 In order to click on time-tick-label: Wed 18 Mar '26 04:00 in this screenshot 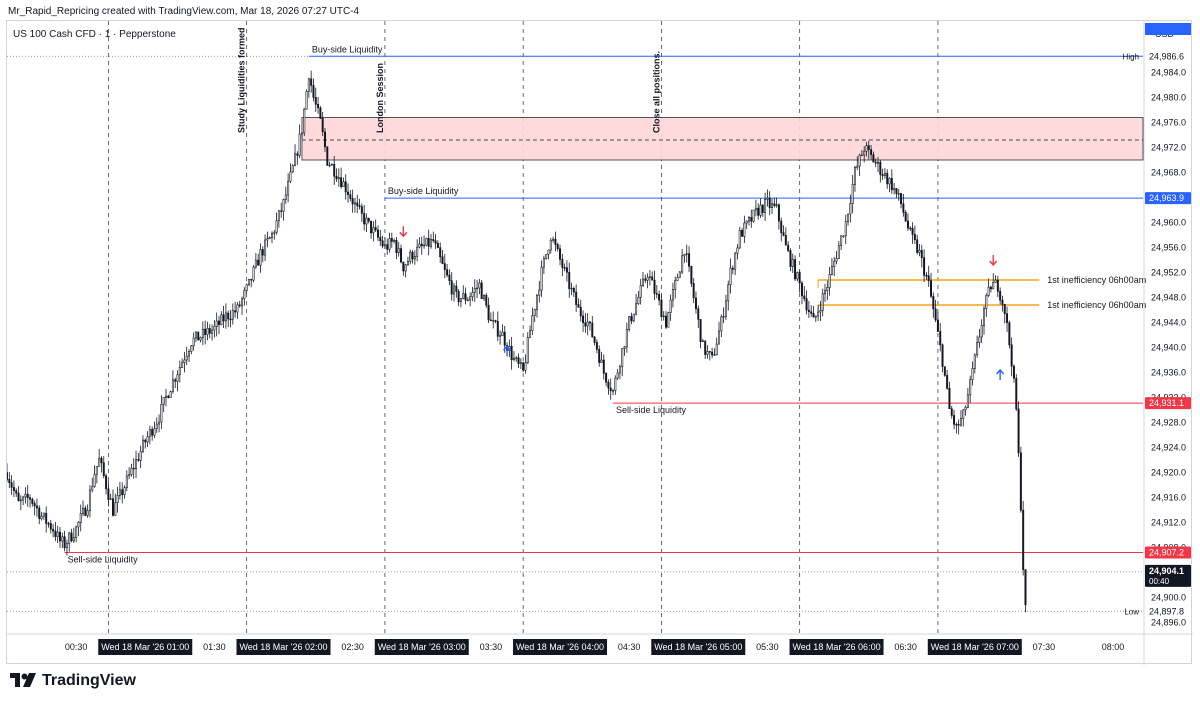, I will do `click(560, 647)`.